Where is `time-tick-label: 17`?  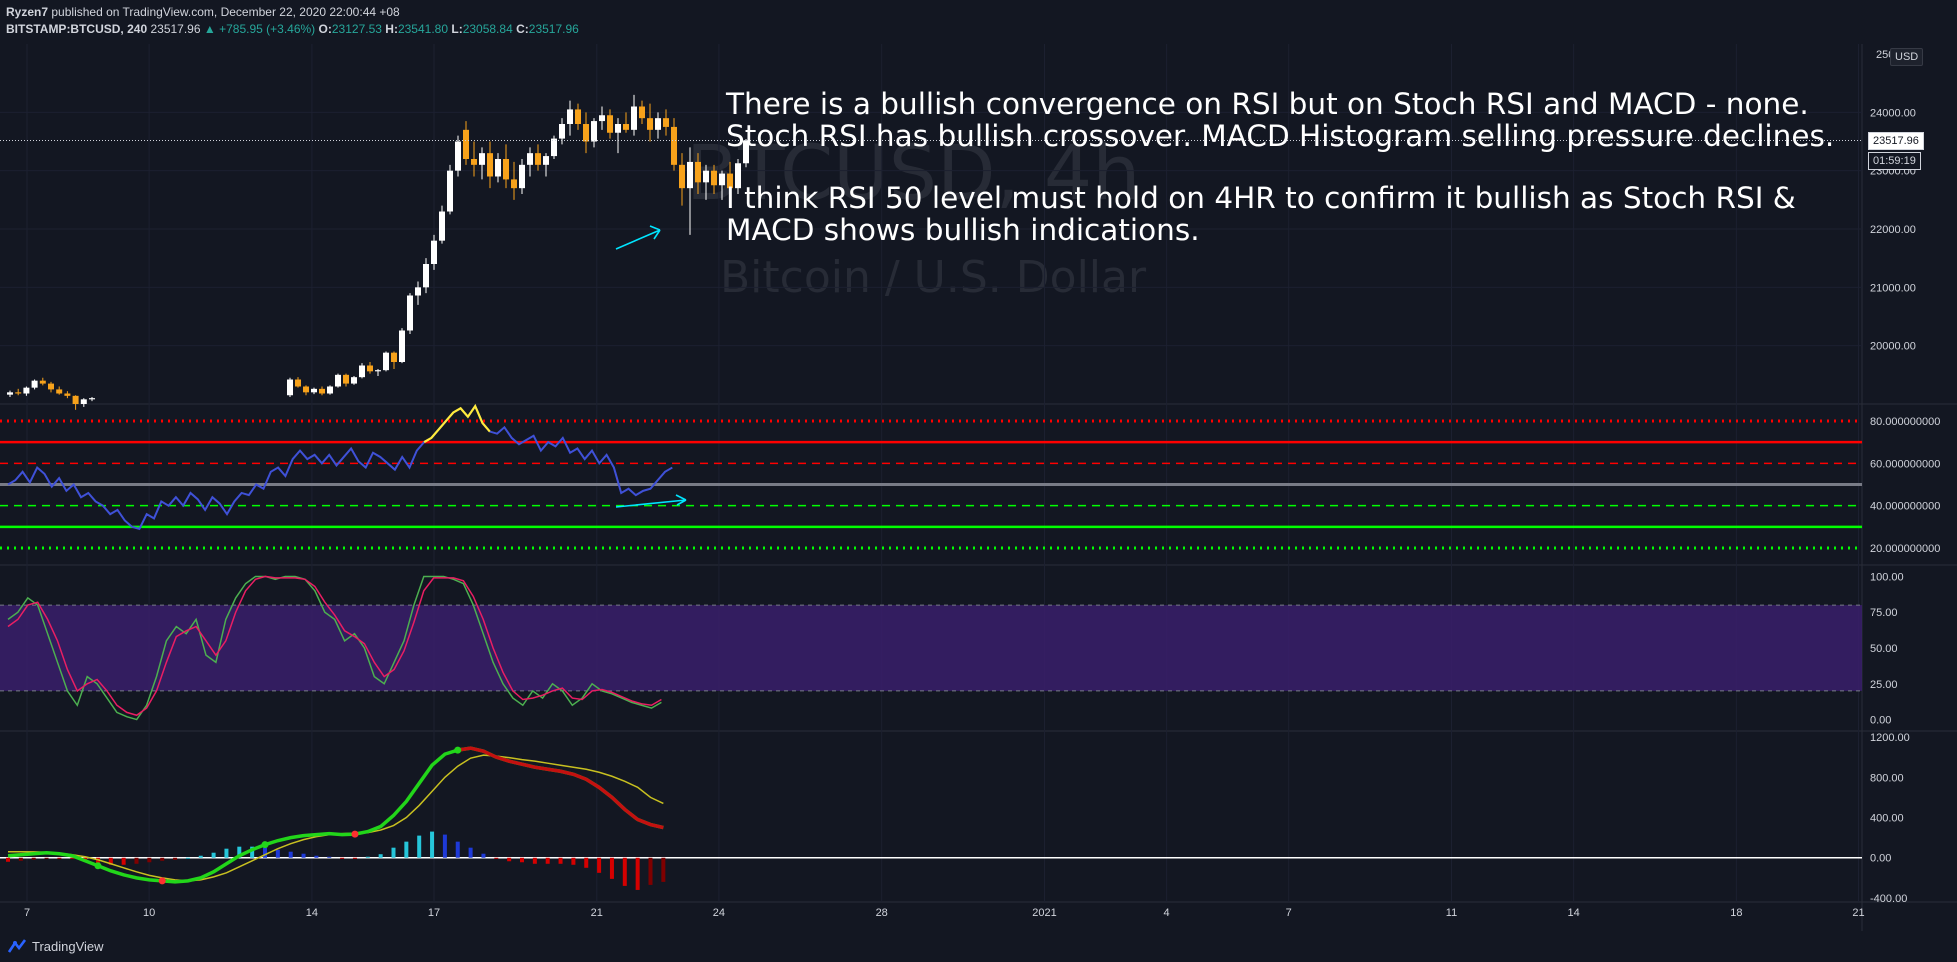 time-tick-label: 17 is located at coordinates (434, 913).